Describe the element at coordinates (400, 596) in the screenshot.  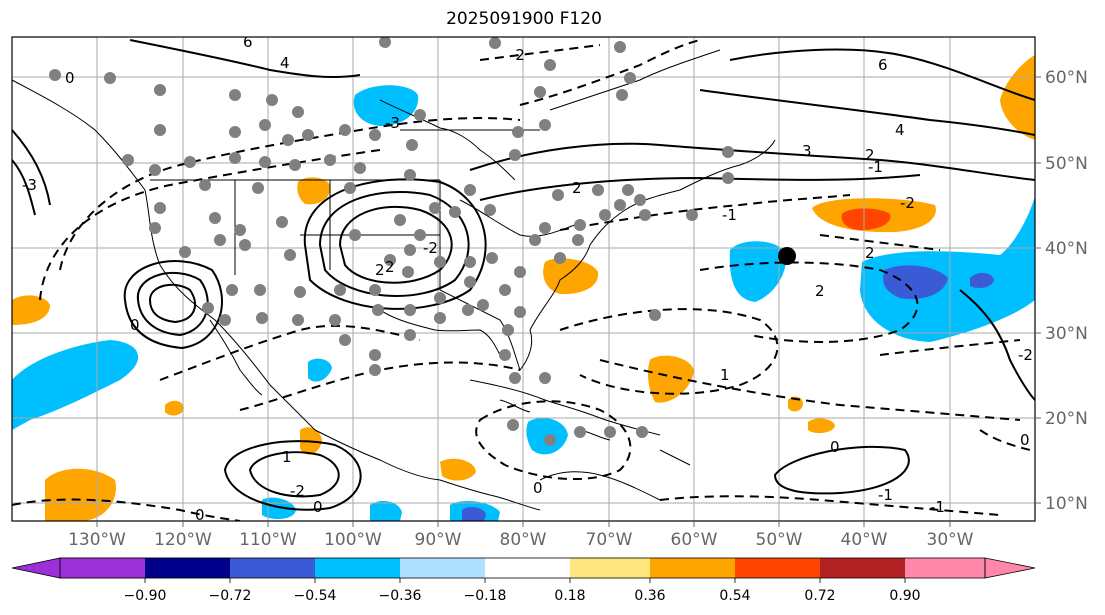
I see `colorbar-tick-label: −0.36` at that location.